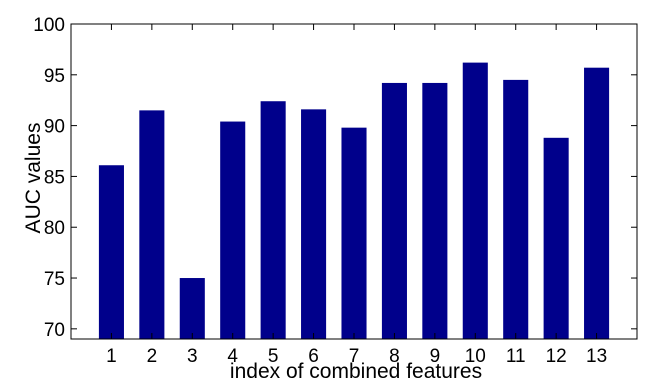 This screenshot has height=388, width=646. Describe the element at coordinates (33, 178) in the screenshot. I see `y-axis-label: AUC values` at that location.